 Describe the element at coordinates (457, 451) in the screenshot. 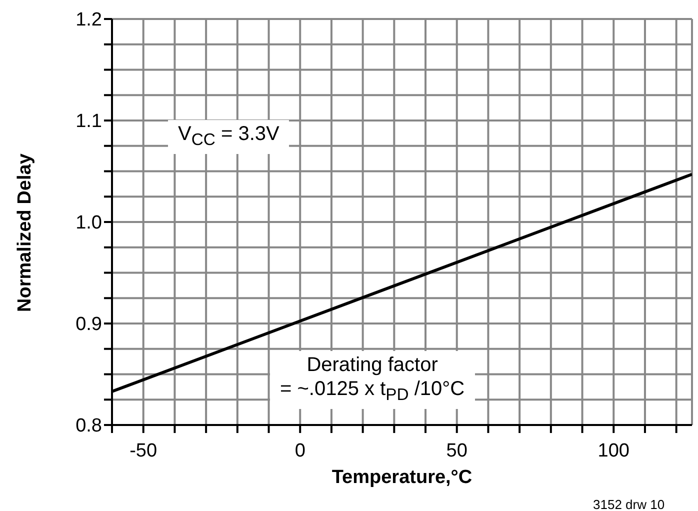

I see `x-tick-label: 50` at that location.